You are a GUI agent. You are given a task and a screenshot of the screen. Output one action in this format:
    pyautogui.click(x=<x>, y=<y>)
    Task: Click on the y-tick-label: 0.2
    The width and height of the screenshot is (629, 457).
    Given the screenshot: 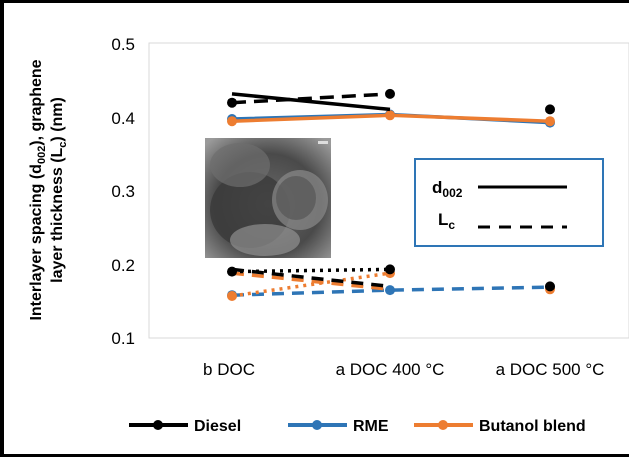 What is the action you would take?
    pyautogui.click(x=123, y=265)
    